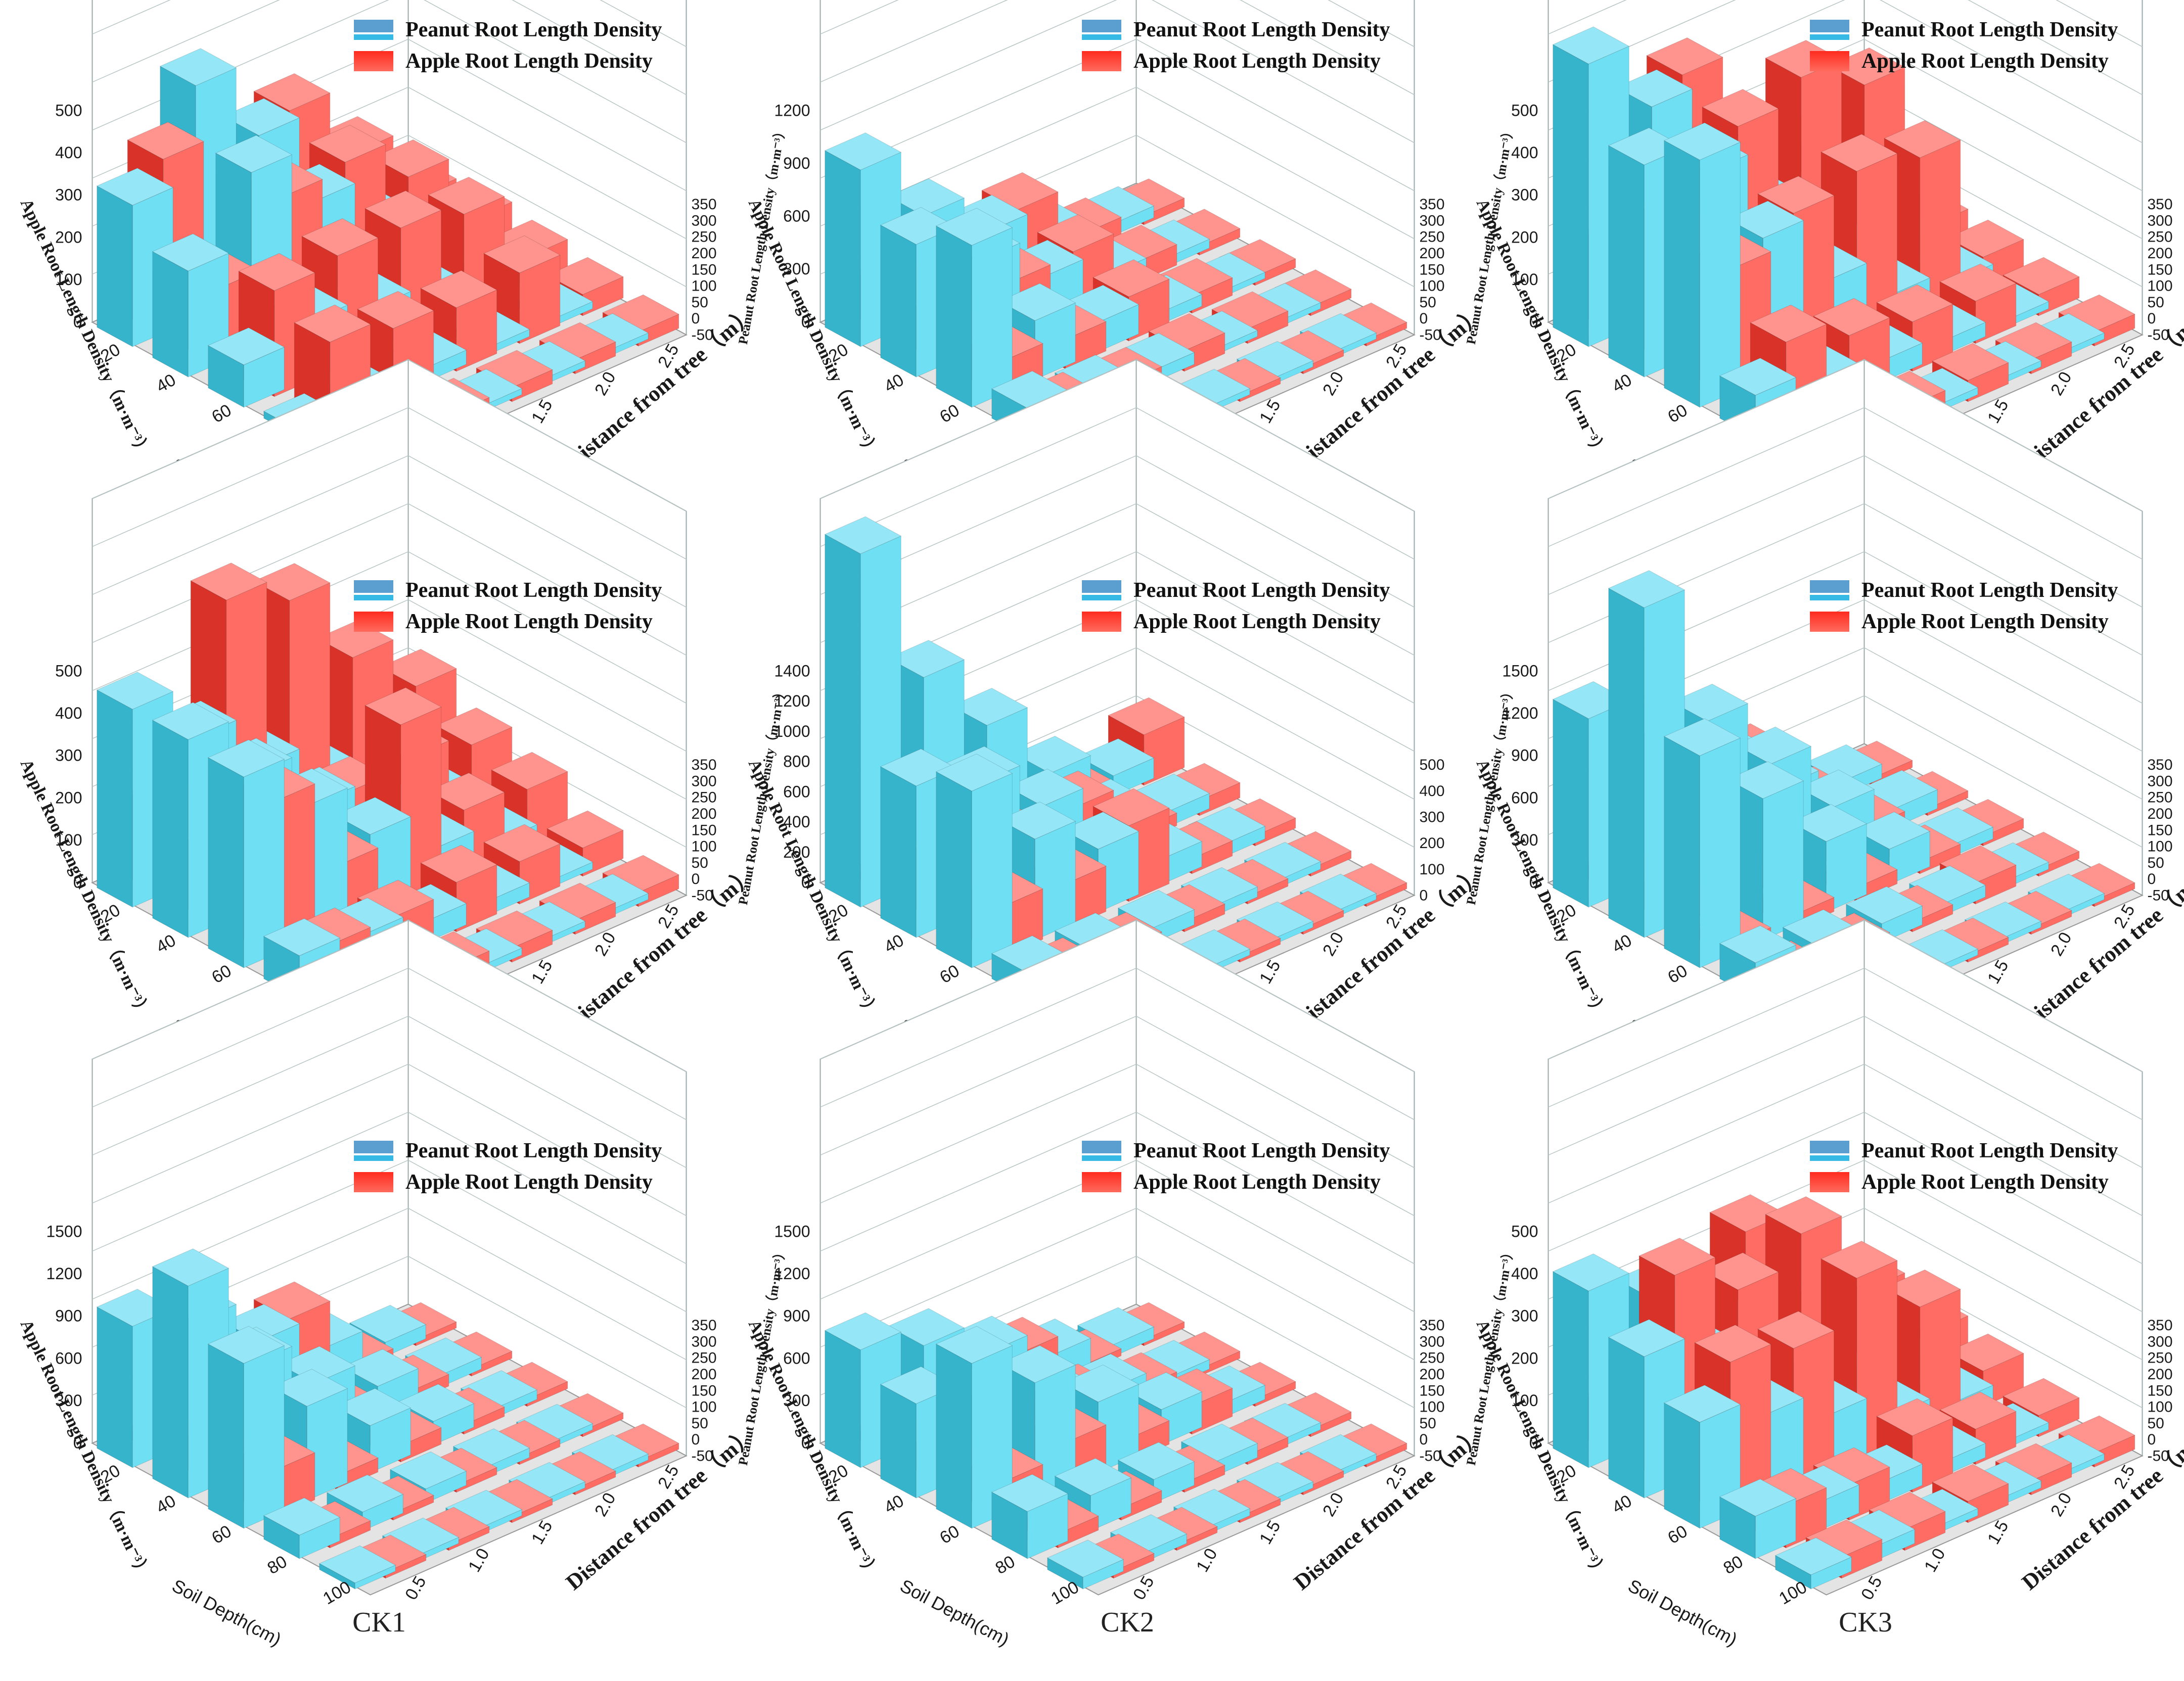 This screenshot has height=1681, width=2184. I want to click on left-z-tick-label: 500, so click(68, 111).